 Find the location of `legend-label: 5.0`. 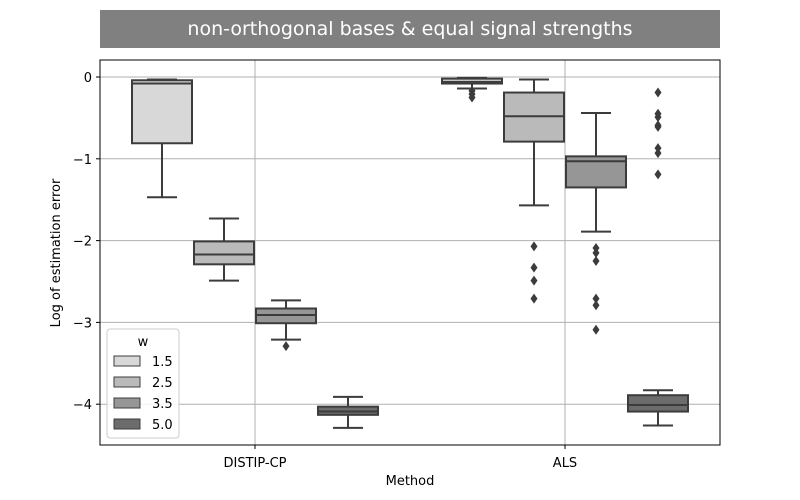

legend-label: 5.0 is located at coordinates (162, 425).